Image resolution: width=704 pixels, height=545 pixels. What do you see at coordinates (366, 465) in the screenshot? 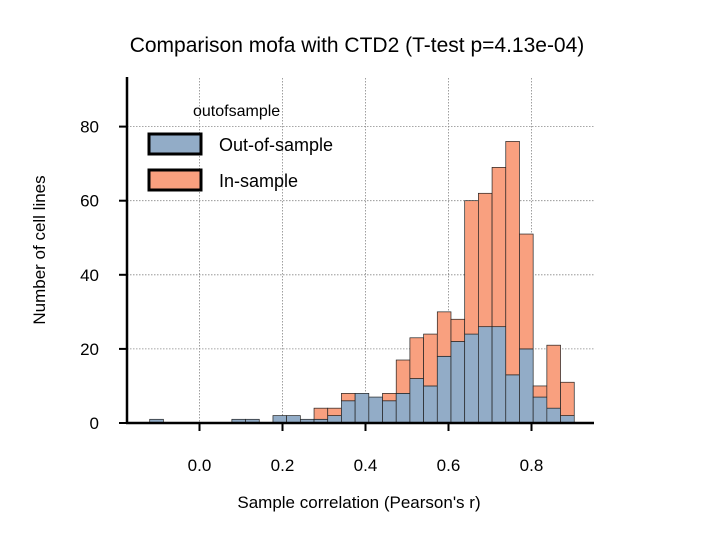
I see `x-tick-label: 0.4` at bounding box center [366, 465].